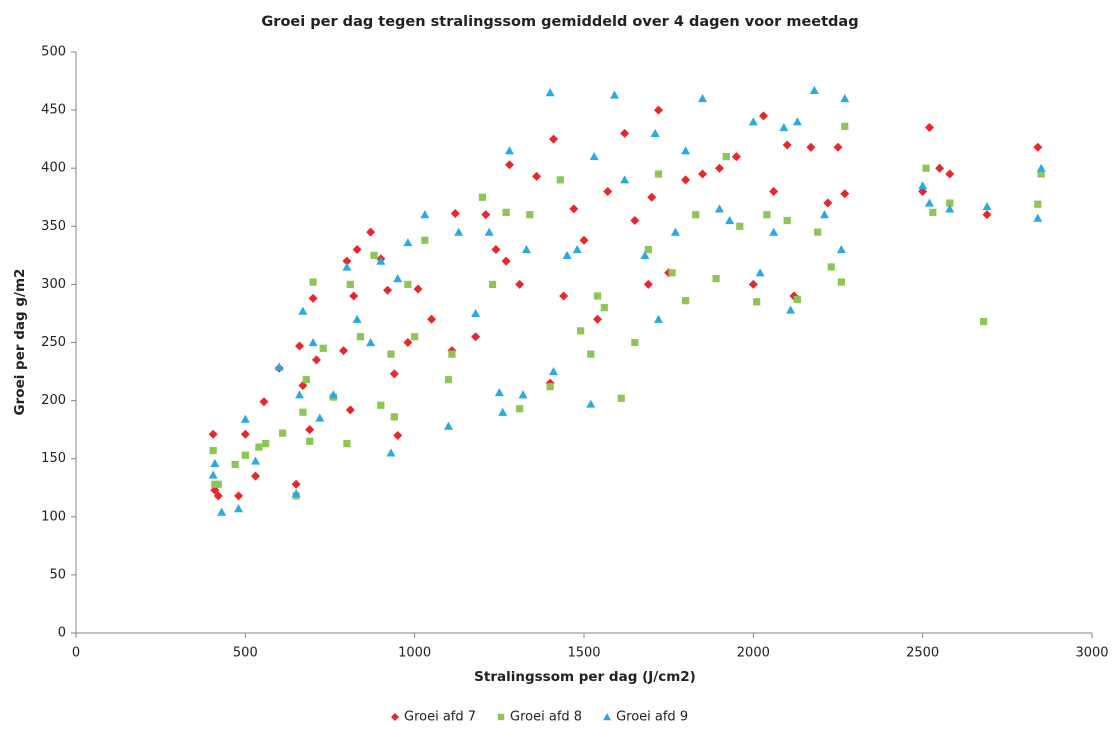  I want to click on x-axis-title: Stralingssom per dag (J/cm2), so click(585, 677).